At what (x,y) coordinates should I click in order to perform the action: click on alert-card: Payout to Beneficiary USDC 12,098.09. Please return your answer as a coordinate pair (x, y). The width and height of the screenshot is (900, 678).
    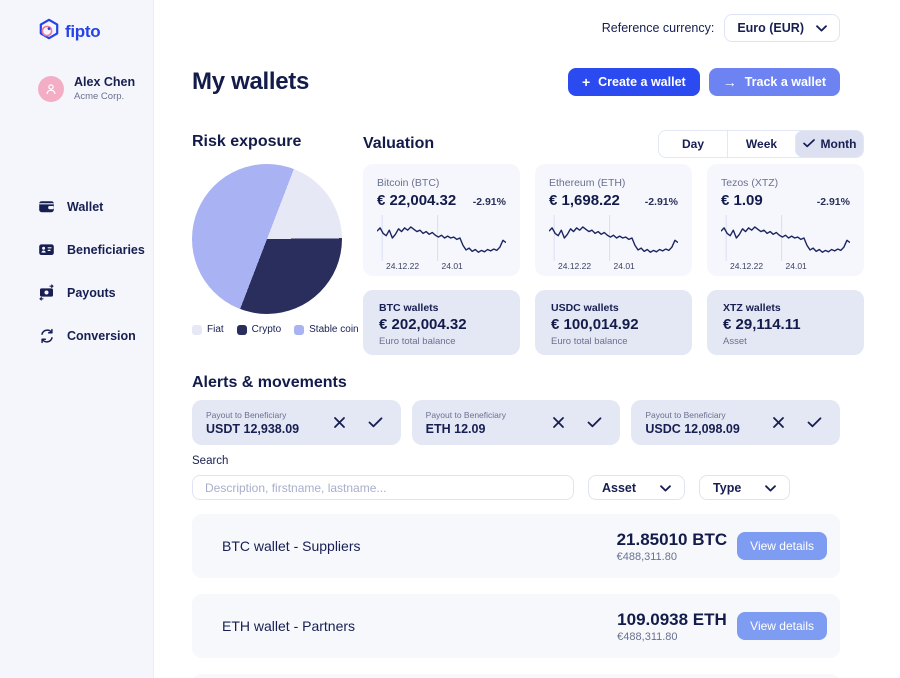
    Looking at the image, I should click on (735, 422).